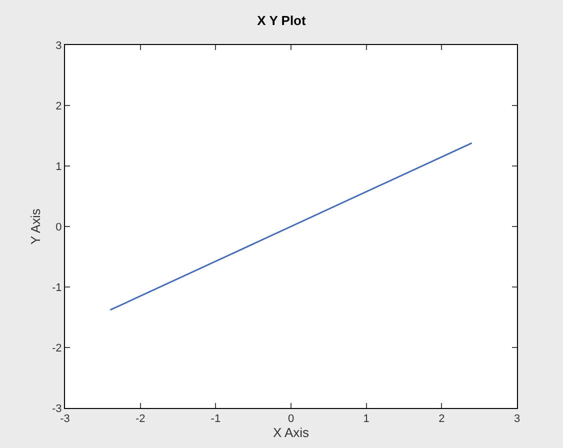 This screenshot has width=563, height=448. What do you see at coordinates (140, 419) in the screenshot?
I see `x-tick-label: -2` at bounding box center [140, 419].